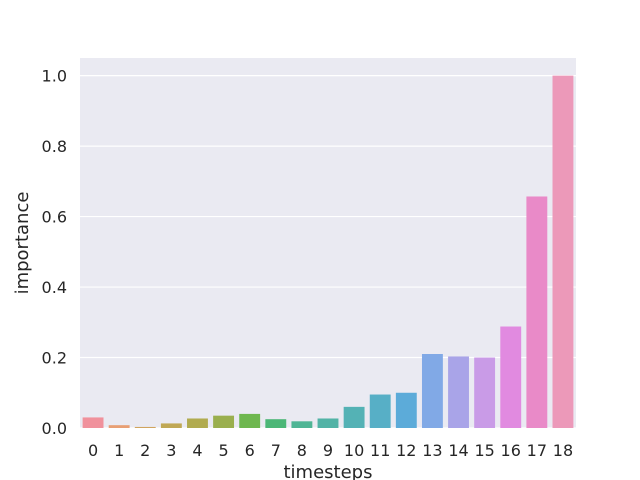  Describe the element at coordinates (328, 471) in the screenshot. I see `x-axis-label: timesteps` at that location.